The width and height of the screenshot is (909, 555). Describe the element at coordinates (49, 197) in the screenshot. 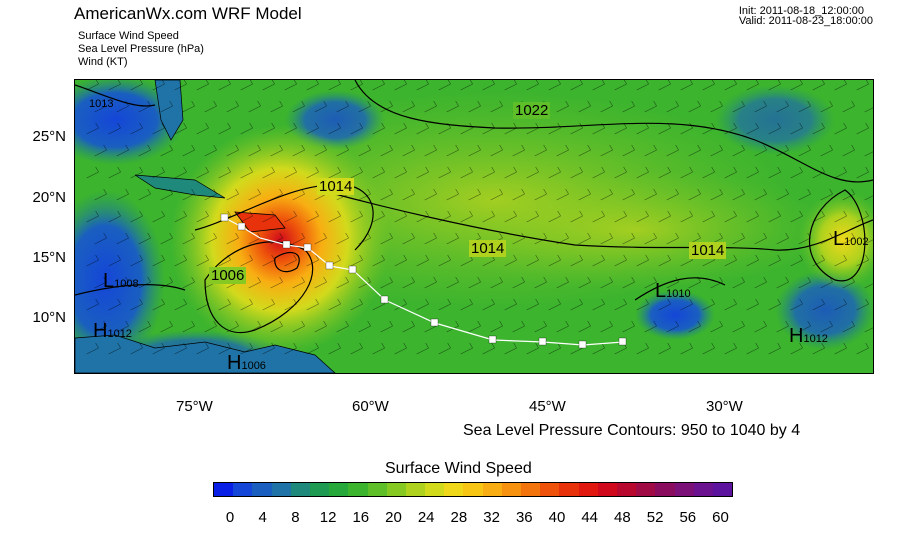

I see `lat-label-20n: 20°N` at that location.